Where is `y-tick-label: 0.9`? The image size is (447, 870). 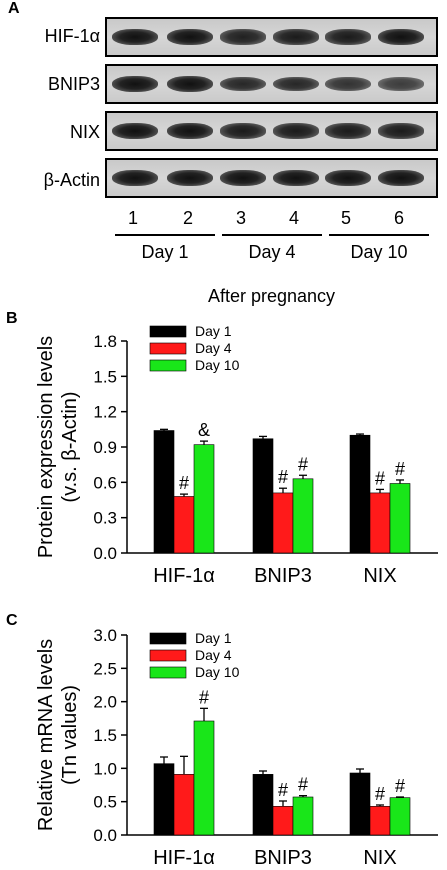
y-tick-label: 0.9 is located at coordinates (105, 447).